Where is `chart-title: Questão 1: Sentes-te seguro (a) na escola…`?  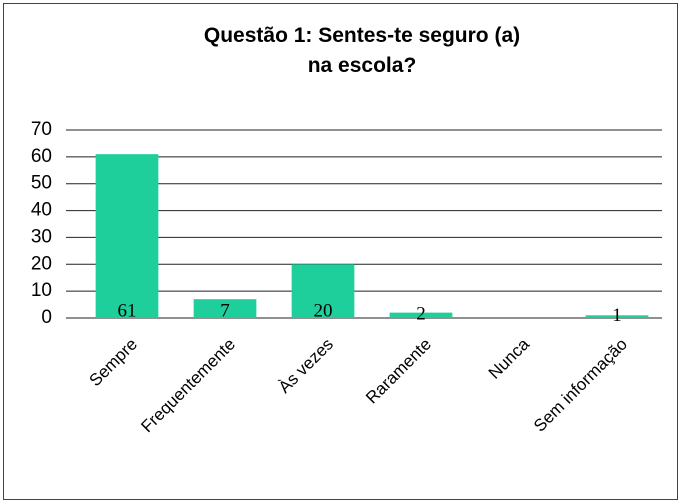
chart-title: Questão 1: Sentes-te seguro (a) na escola… is located at coordinates (362, 50).